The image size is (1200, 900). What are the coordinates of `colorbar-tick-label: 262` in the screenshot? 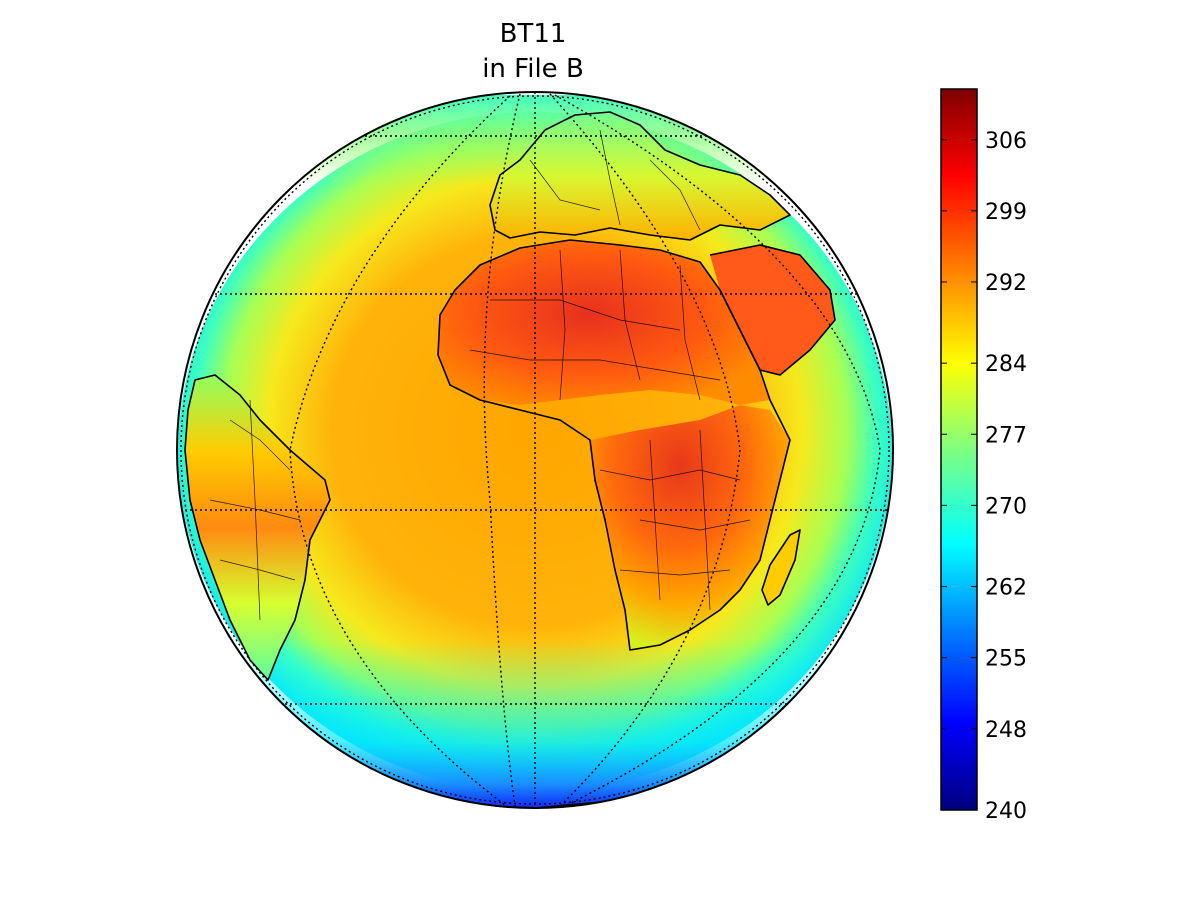 It's located at (1006, 588).